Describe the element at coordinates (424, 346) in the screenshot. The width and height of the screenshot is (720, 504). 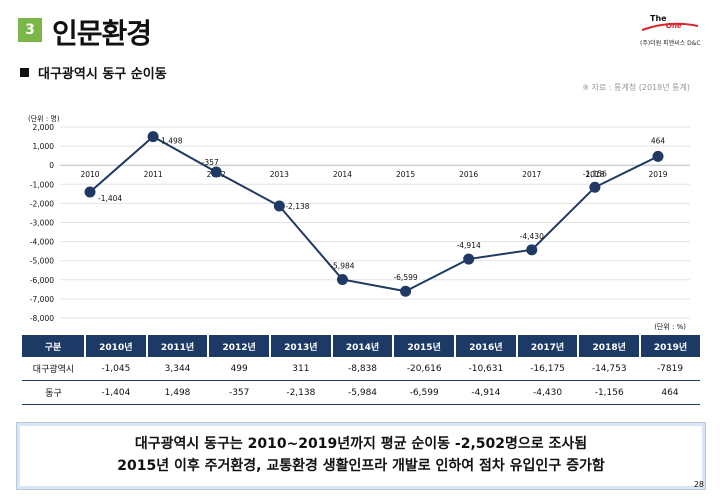
I see `table-header-cell: 2015년` at that location.